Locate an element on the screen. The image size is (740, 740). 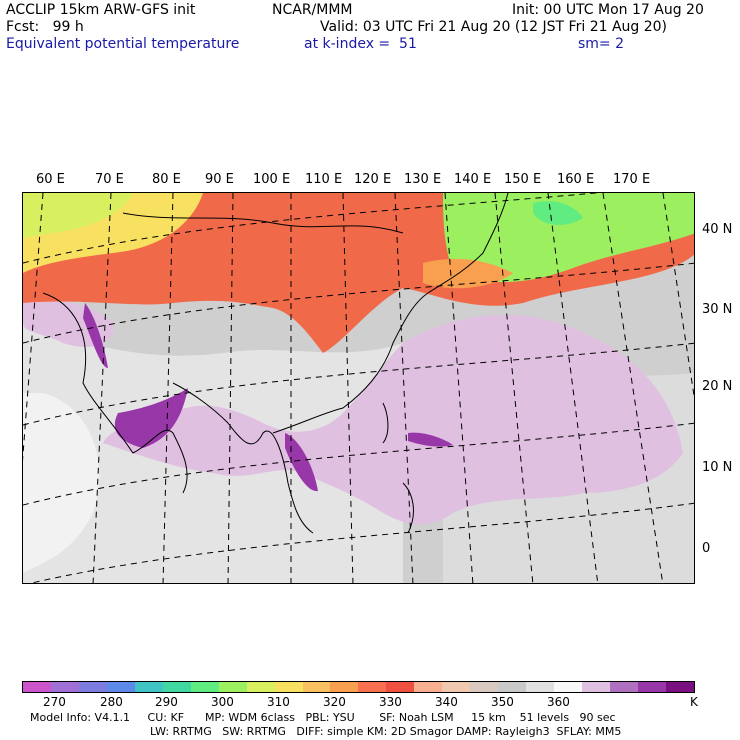
smoothing-label: sm= 2 is located at coordinates (601, 44).